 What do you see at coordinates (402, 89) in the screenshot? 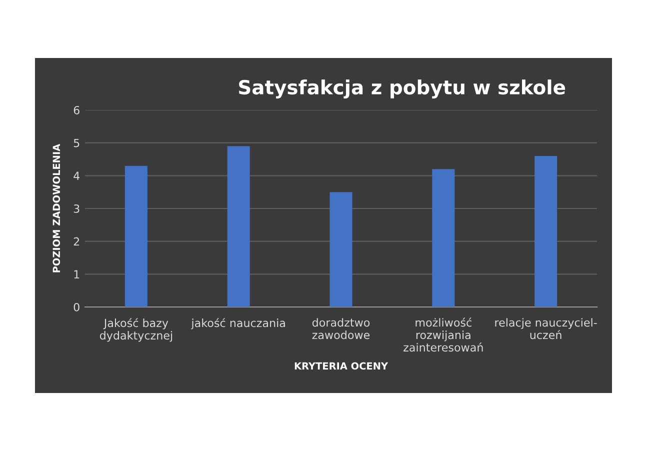
I see `chart-title: Satysfakcja z pobytu w szkole` at bounding box center [402, 89].